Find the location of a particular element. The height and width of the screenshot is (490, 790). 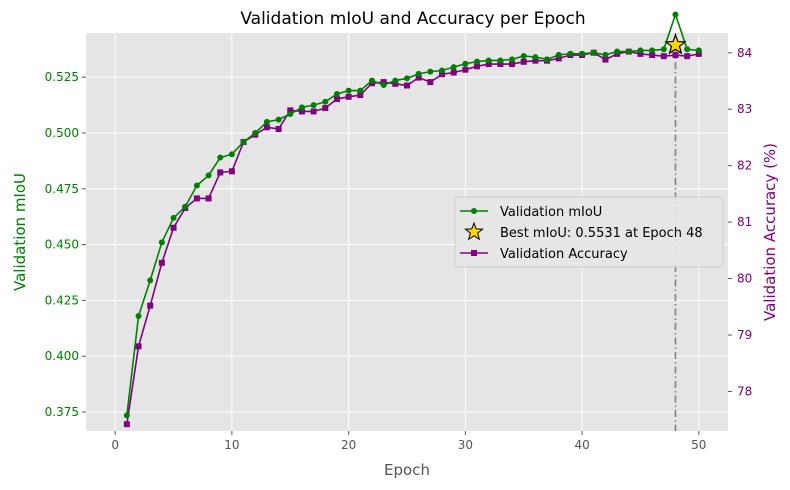

x-axis-ticks: 0 10 20 30 40 50 is located at coordinates (408, 441).